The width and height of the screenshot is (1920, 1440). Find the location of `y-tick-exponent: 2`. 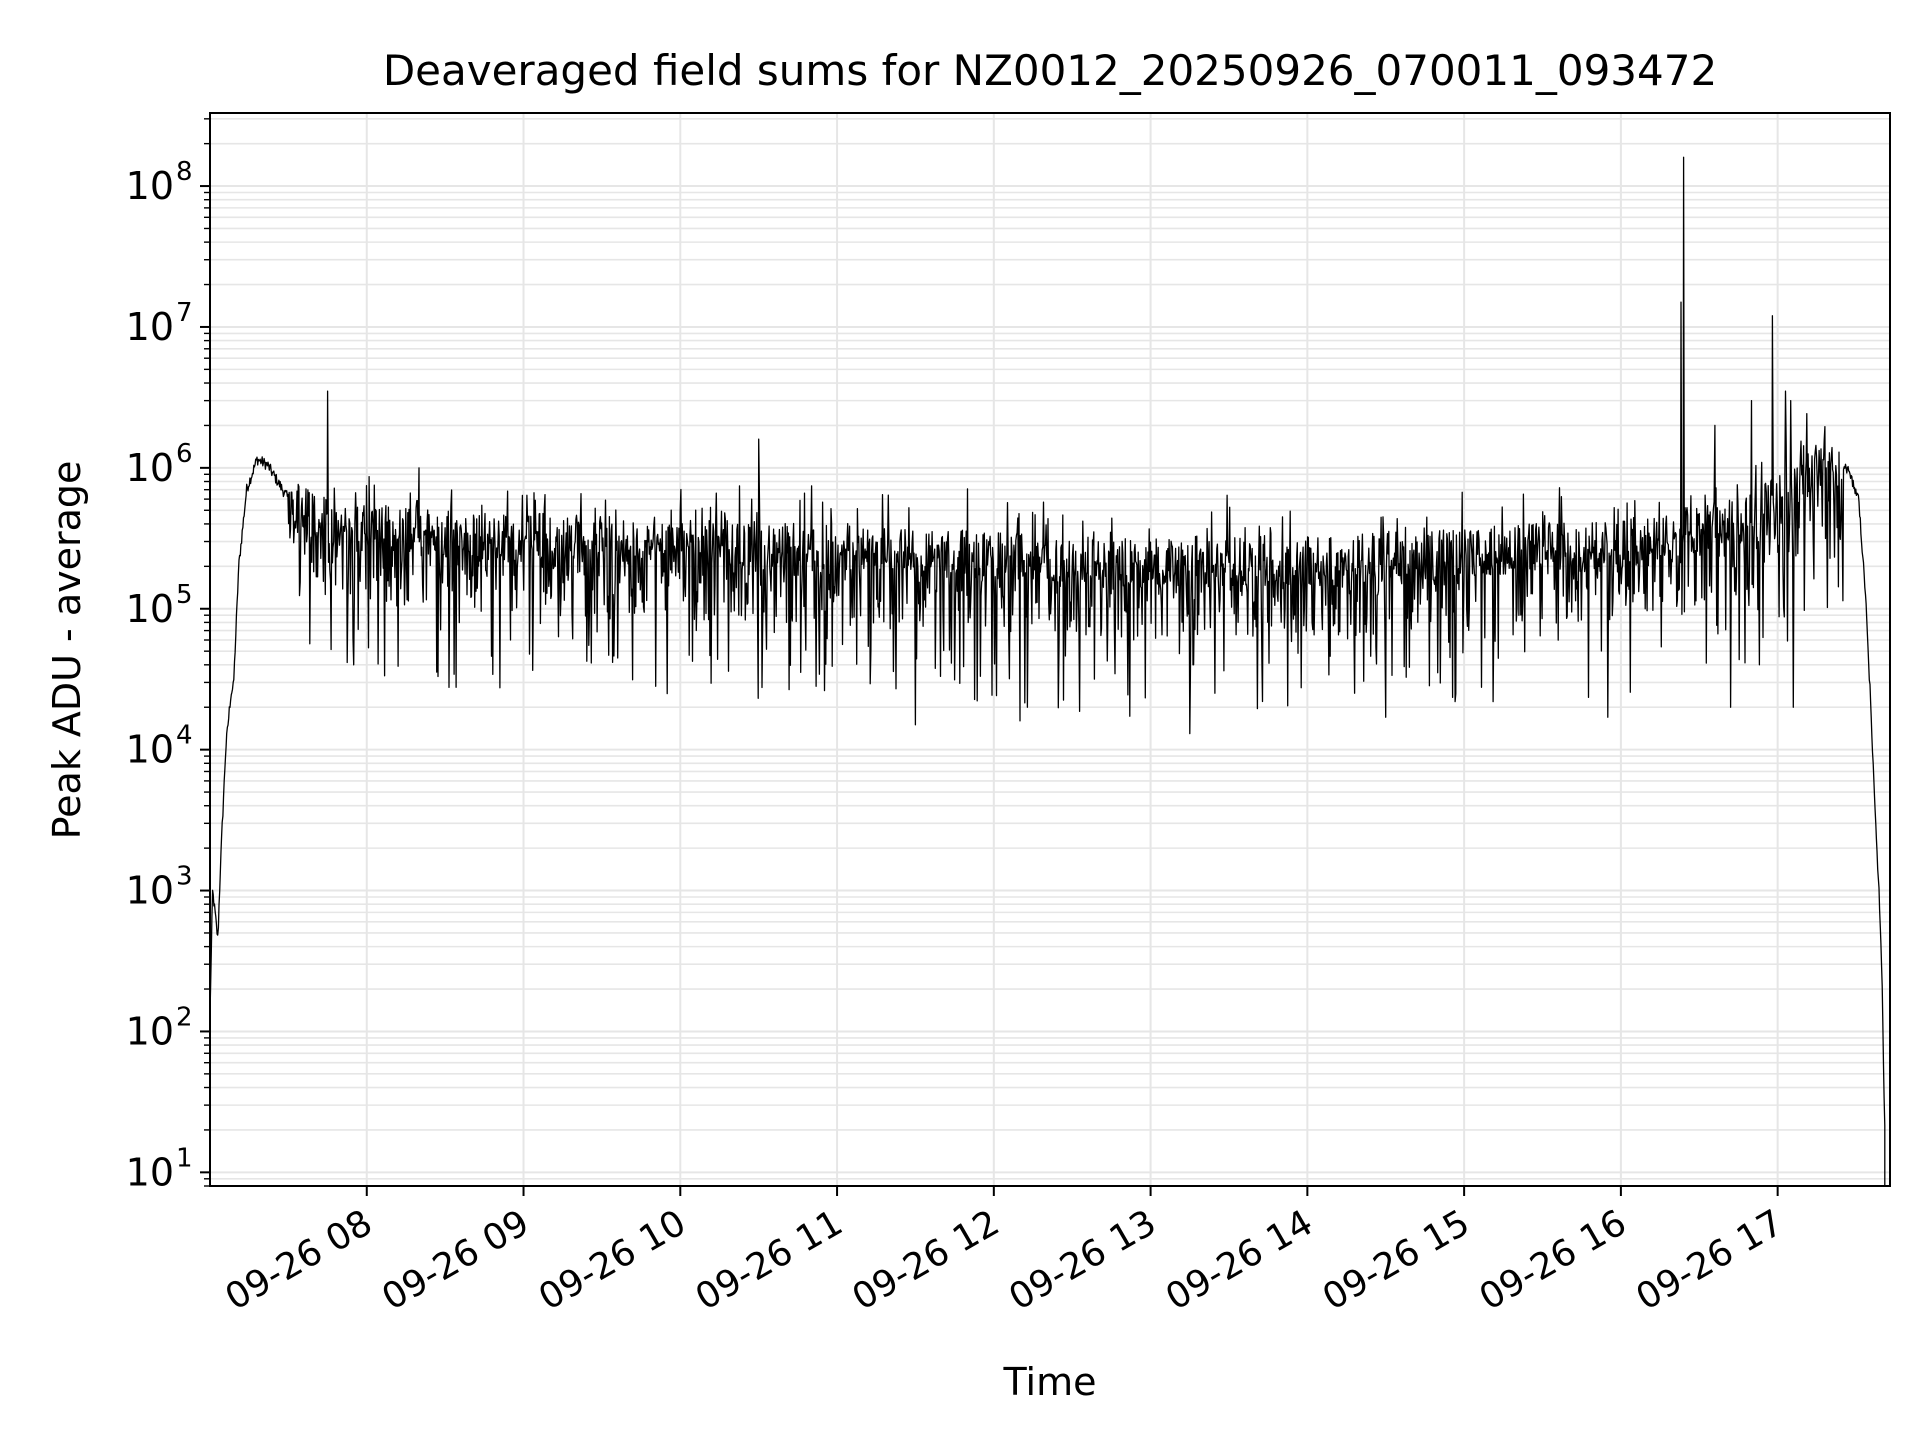

y-tick-exponent: 2 is located at coordinates (184, 1017).